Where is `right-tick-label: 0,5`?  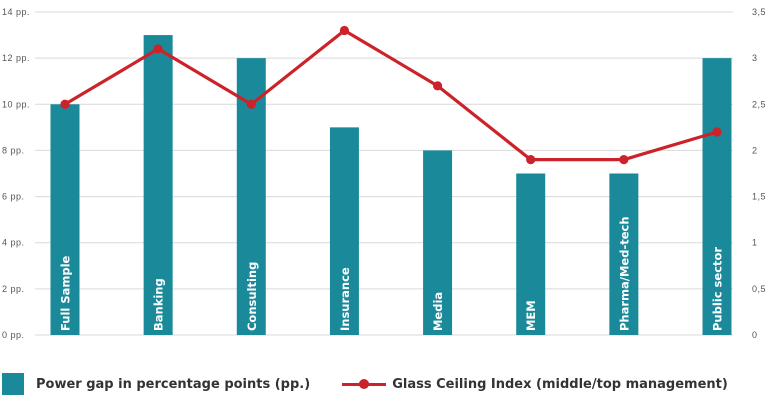
right-tick-label: 0,5 is located at coordinates (759, 289).